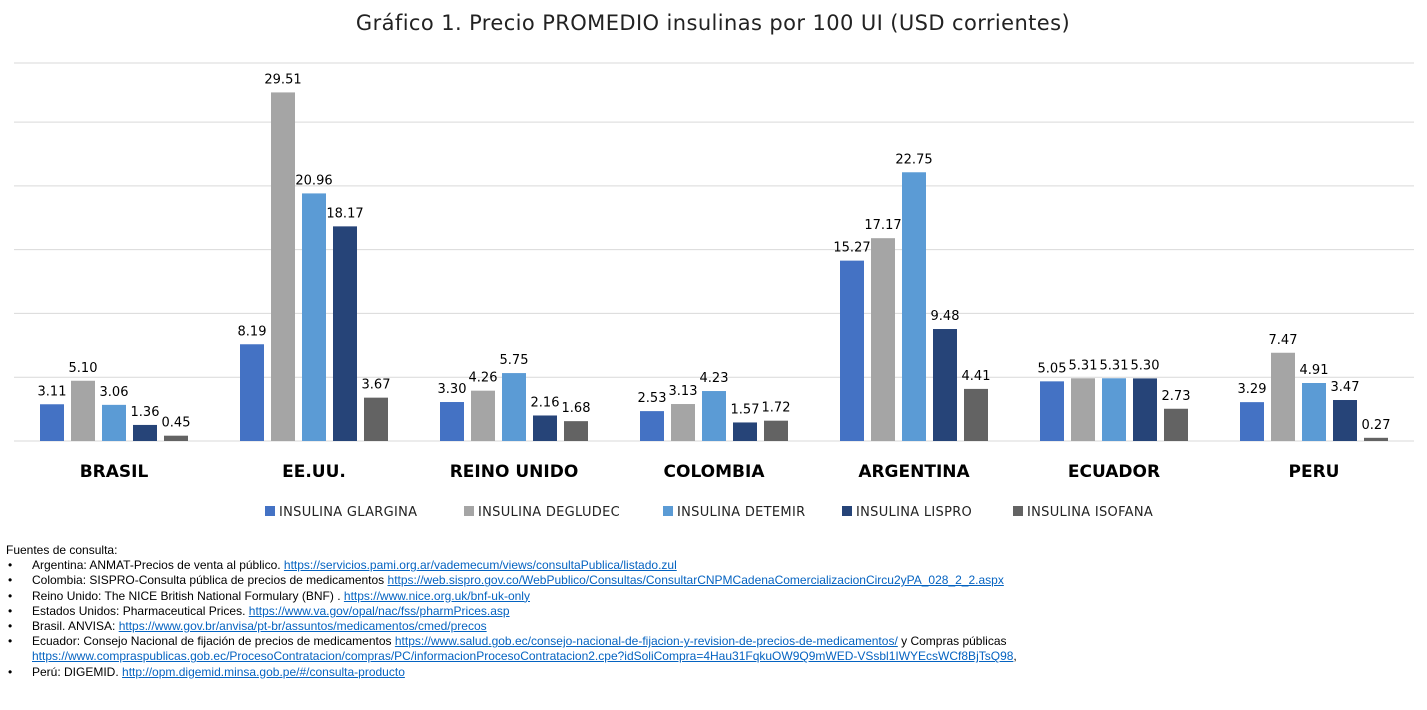 The image size is (1427, 710). Describe the element at coordinates (741, 512) in the screenshot. I see `legend-label: INSULINA DETEMIR` at that location.